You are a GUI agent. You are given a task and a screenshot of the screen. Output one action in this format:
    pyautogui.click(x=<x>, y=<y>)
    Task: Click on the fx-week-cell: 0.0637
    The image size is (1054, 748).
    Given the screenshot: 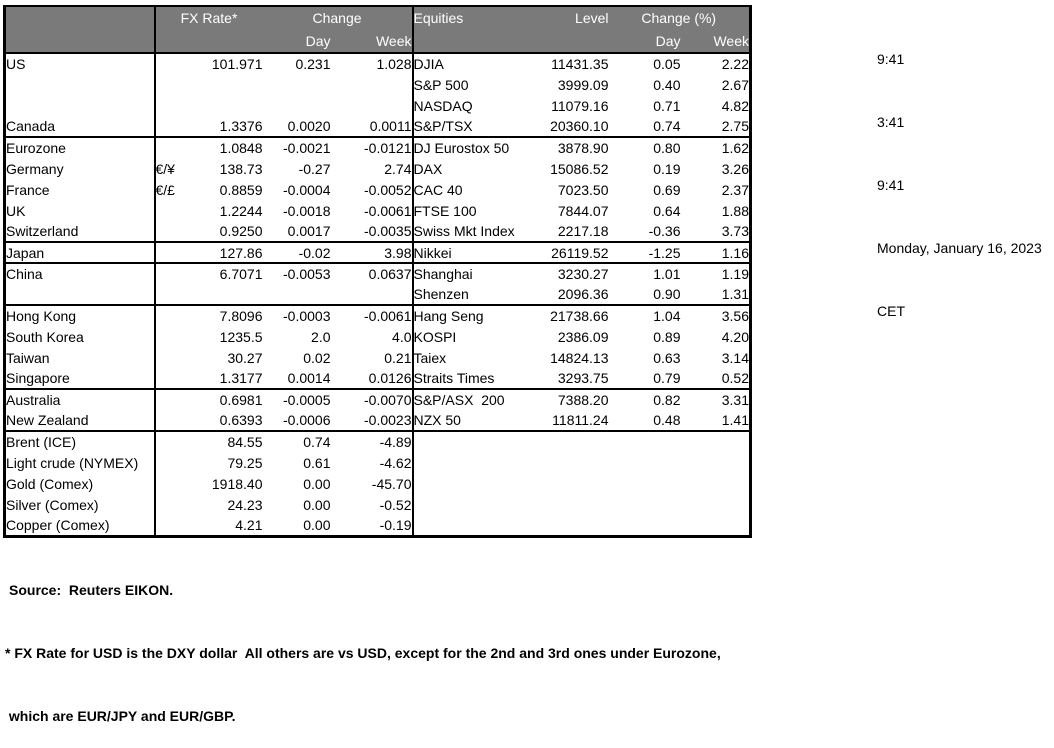 What is the action you would take?
    pyautogui.click(x=371, y=273)
    